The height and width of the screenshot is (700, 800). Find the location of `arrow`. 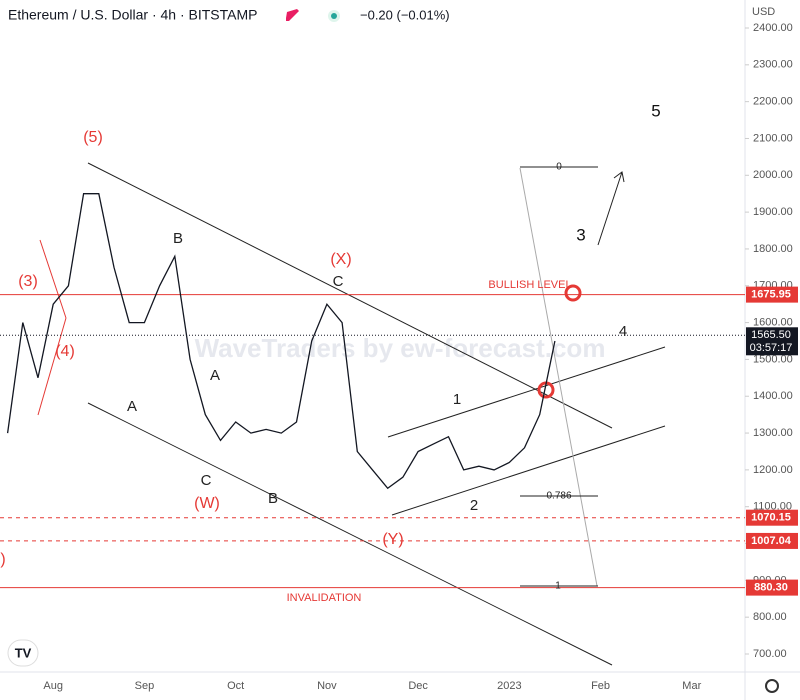

arrow is located at coordinates (611, 208).